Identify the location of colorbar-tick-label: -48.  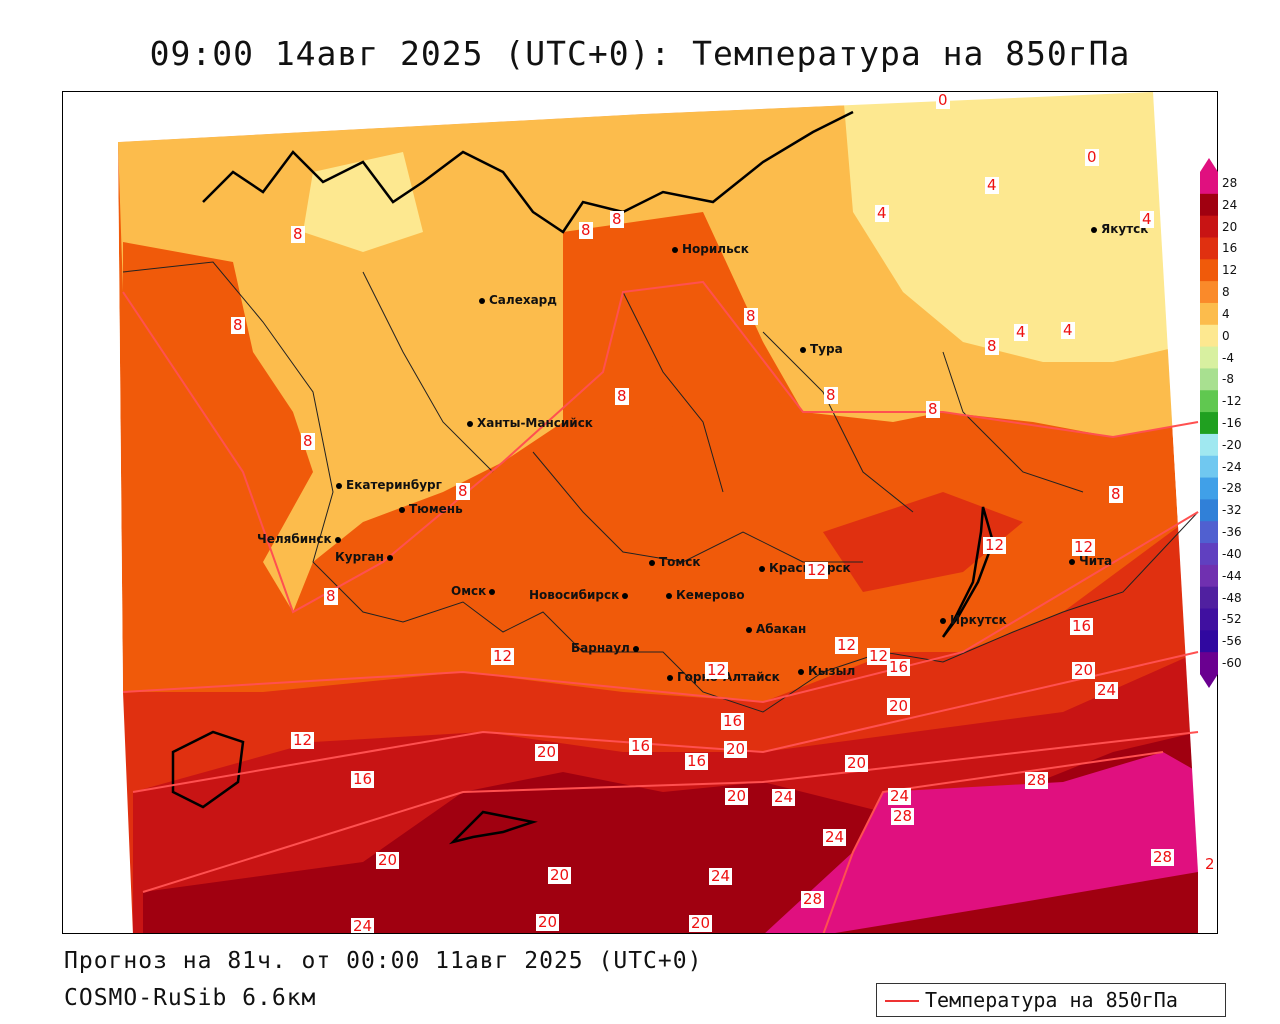
(1232, 597).